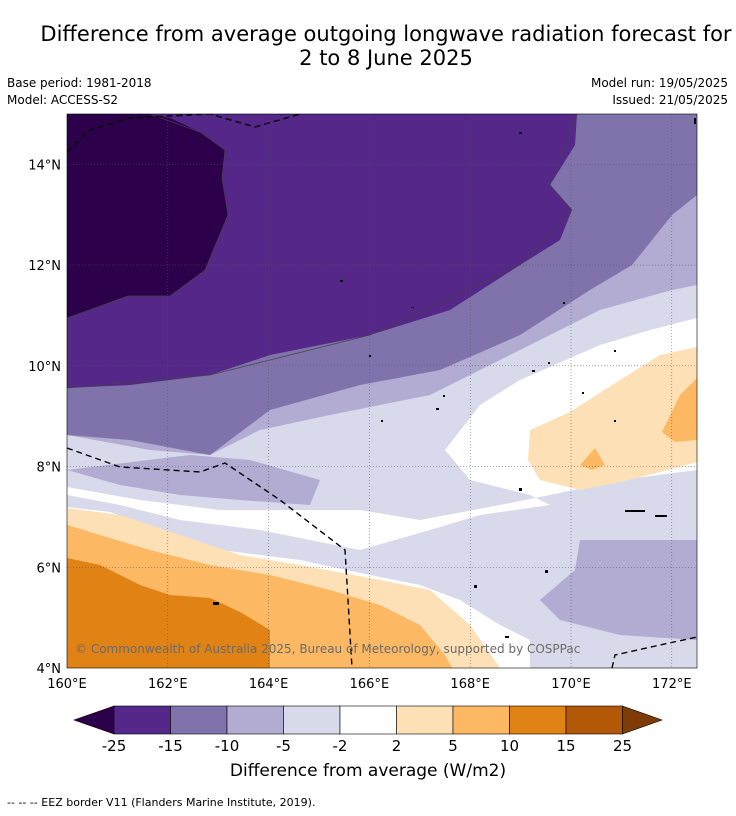 Image resolution: width=736 pixels, height=816 pixels. I want to click on x-tick-label: 172°E, so click(672, 684).